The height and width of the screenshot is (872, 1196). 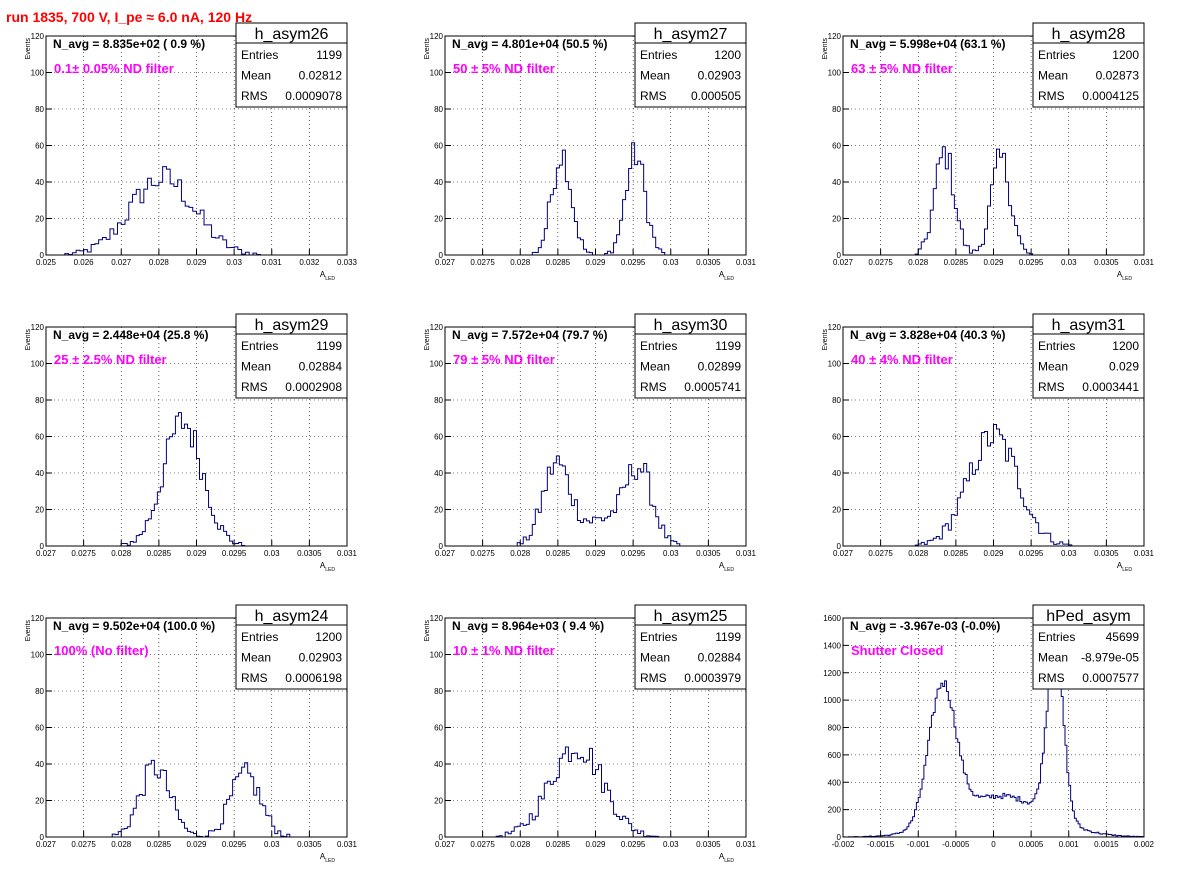 I want to click on x-tick-label: 0.0285, so click(x=956, y=262).